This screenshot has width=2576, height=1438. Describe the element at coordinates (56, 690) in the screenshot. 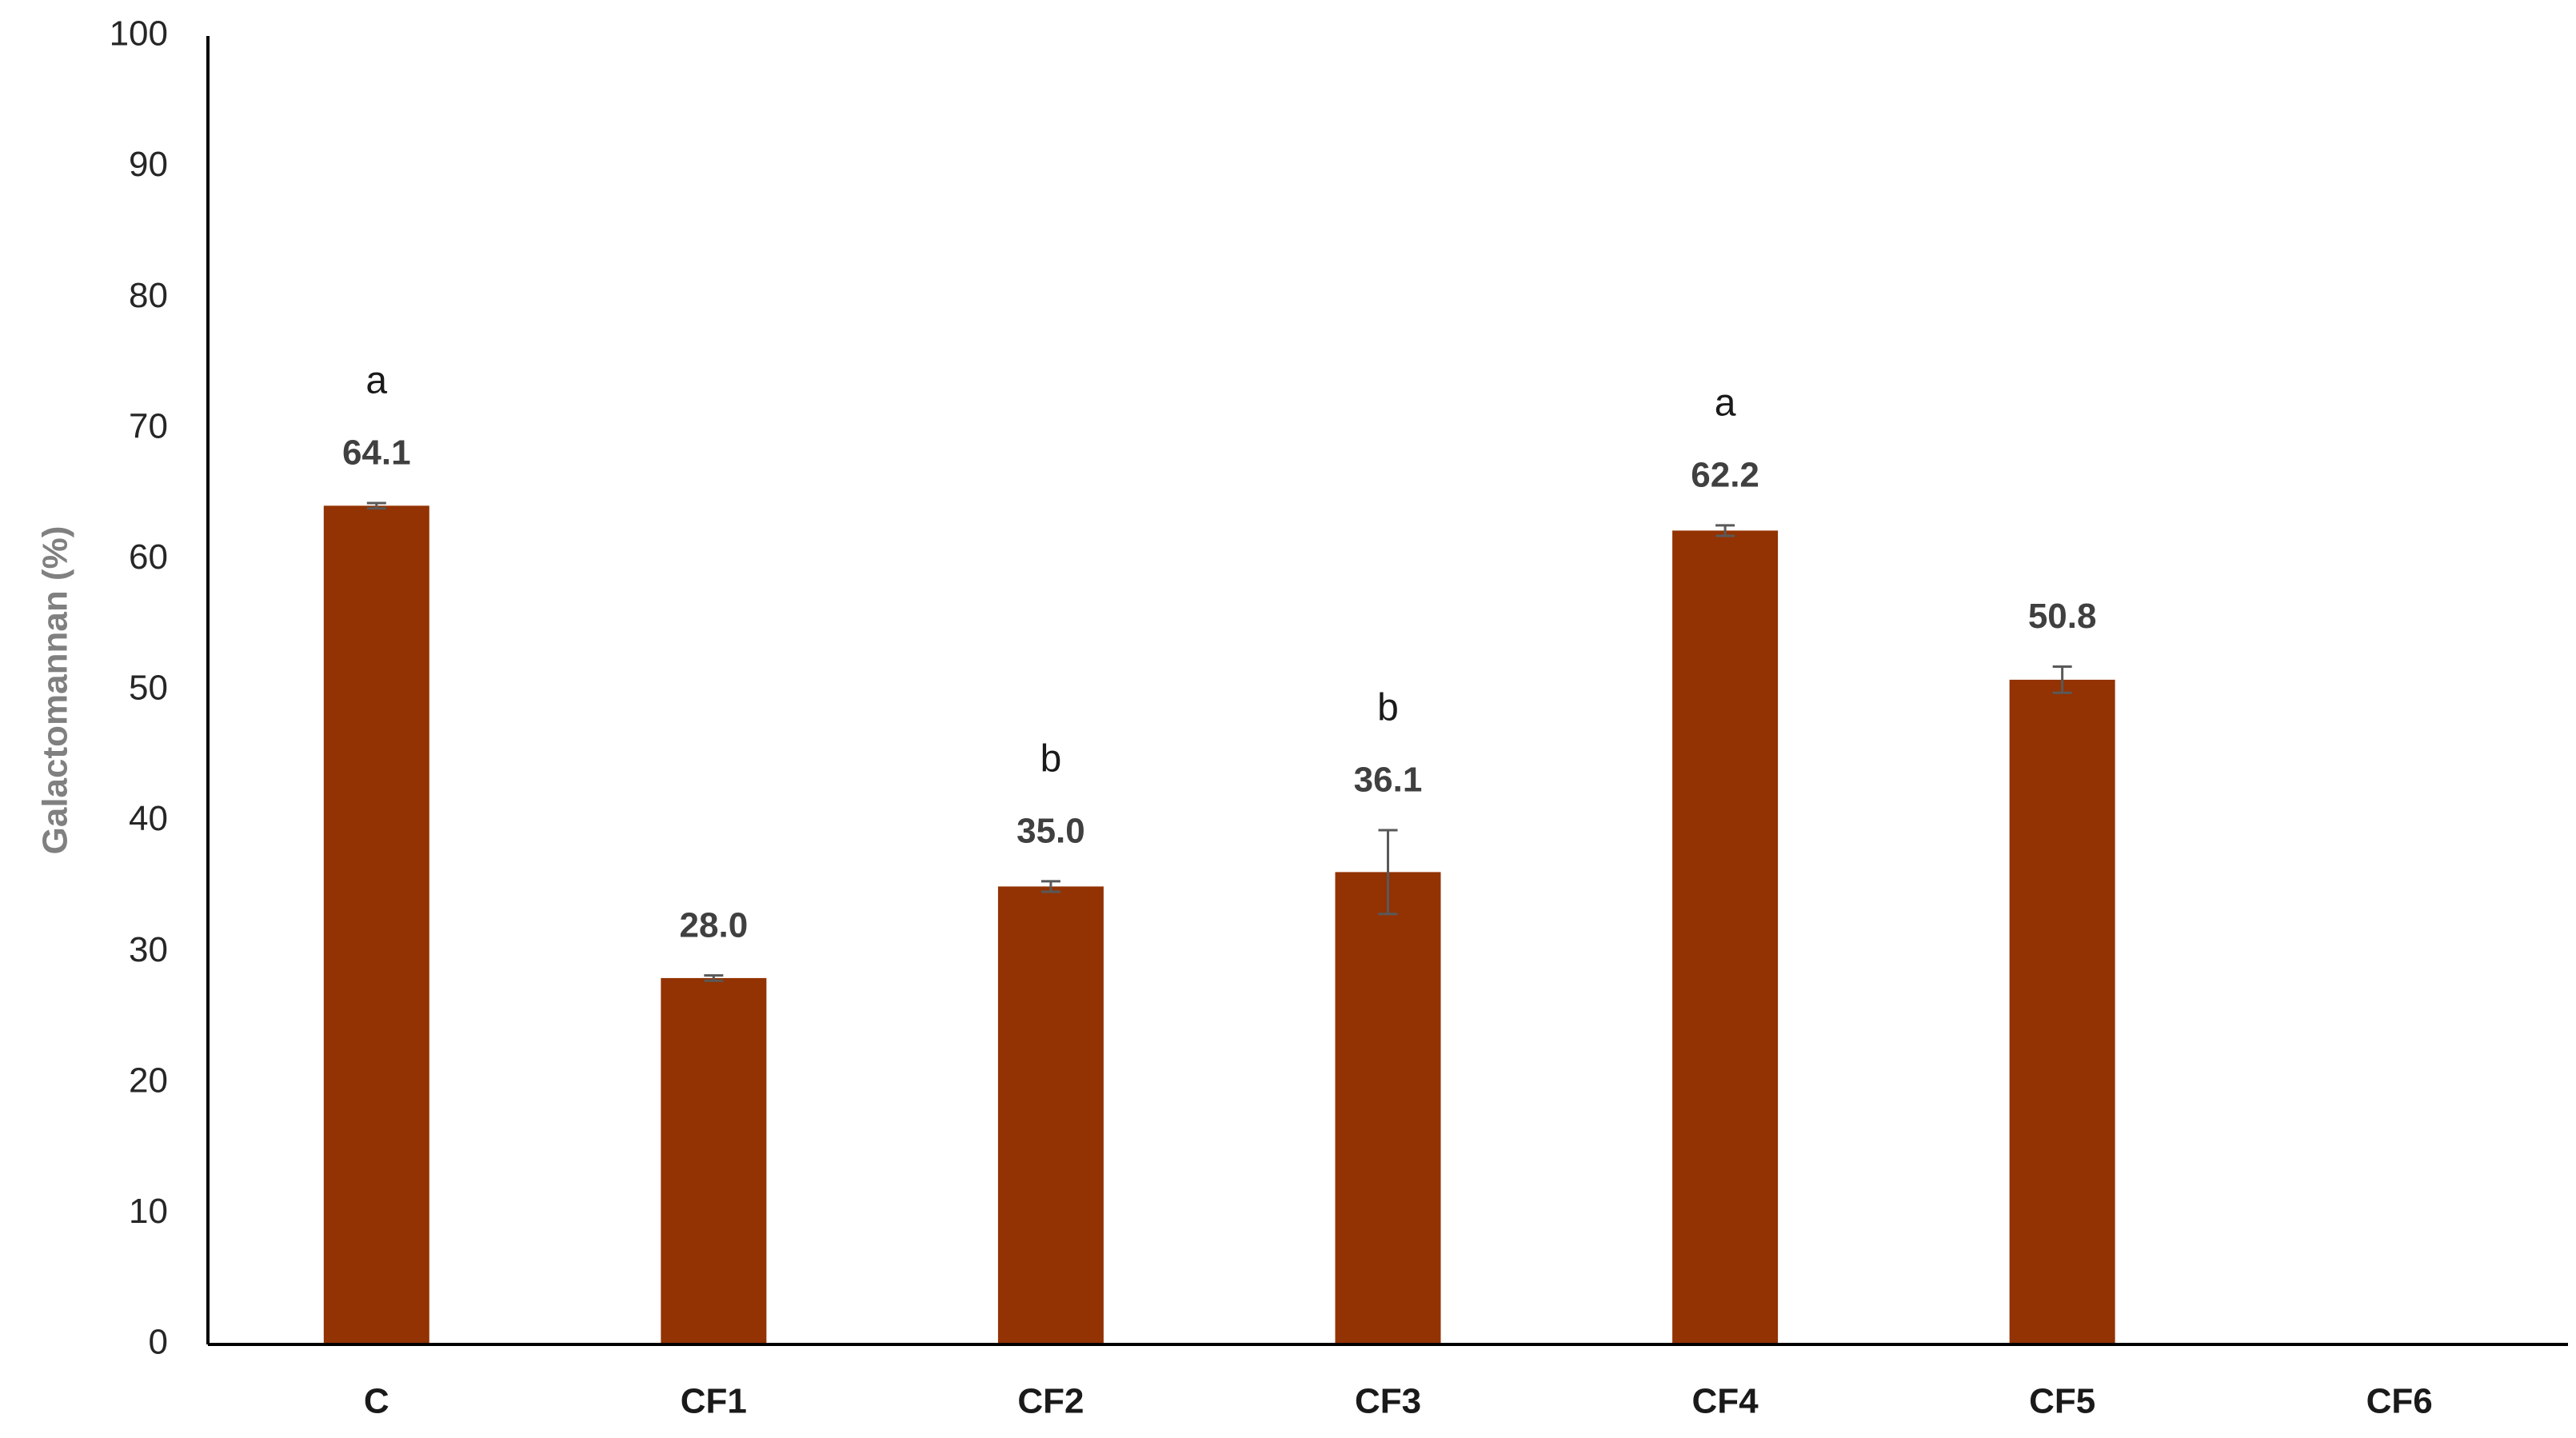

I see `y-axis-label: Galactomannan (%)` at that location.